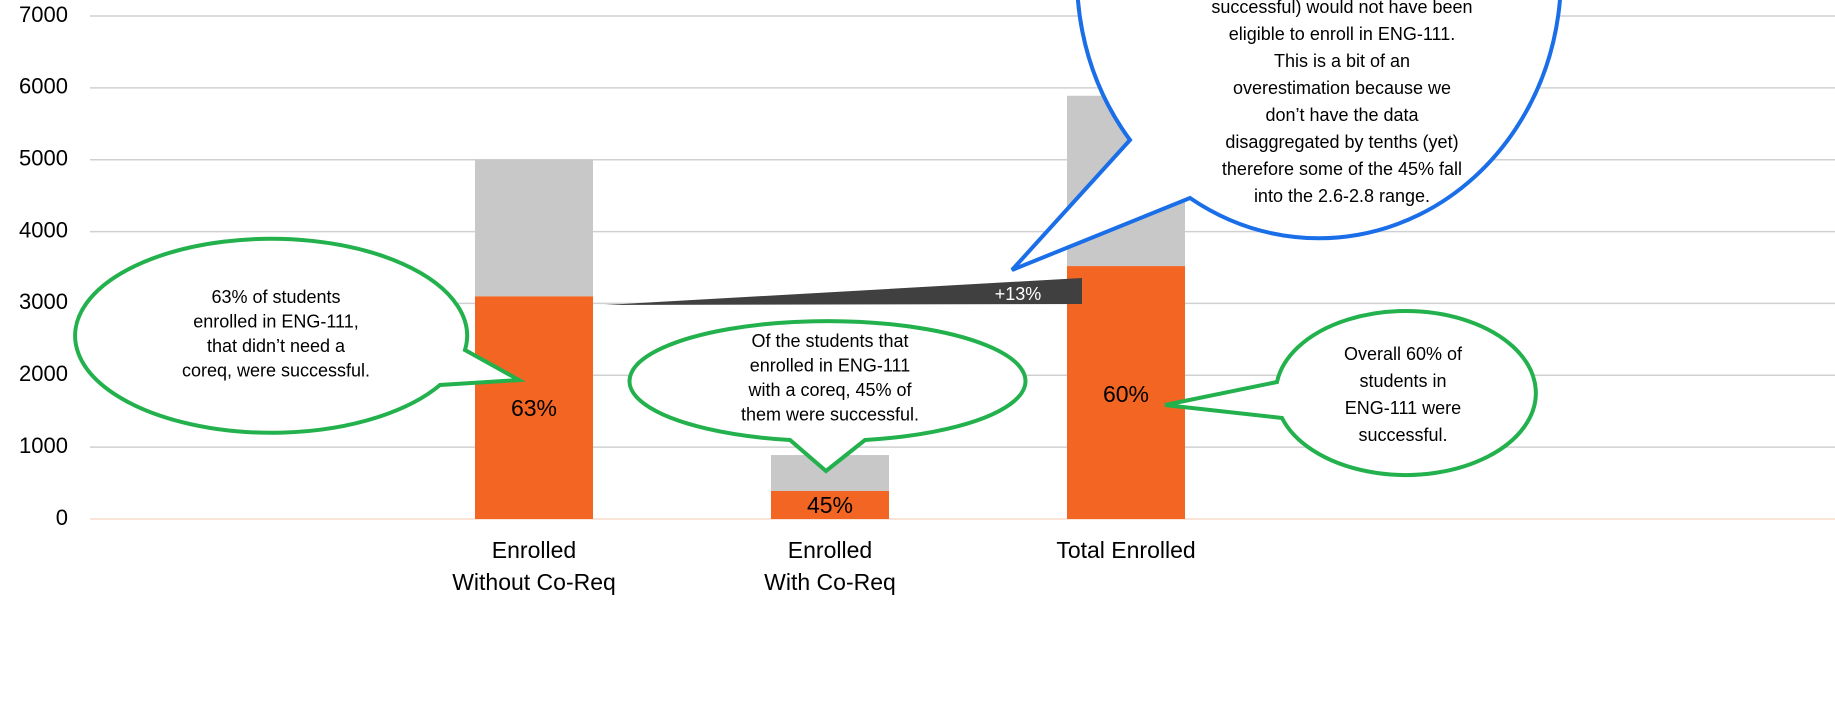 The height and width of the screenshot is (702, 1835). I want to click on callout-text: Overall 60% of, so click(1403, 354).